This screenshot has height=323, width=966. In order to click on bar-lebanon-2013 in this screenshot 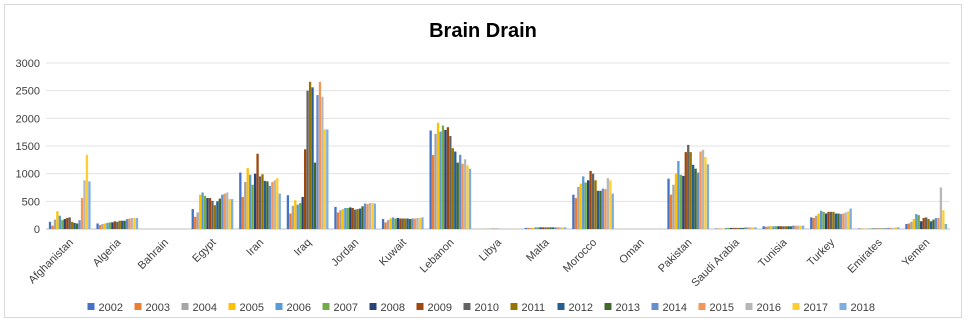, I will do `click(457, 195)`.